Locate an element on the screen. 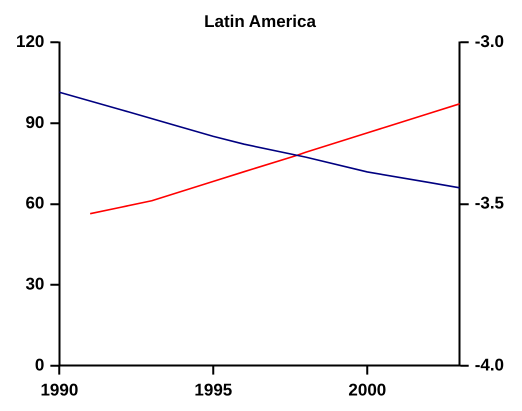 The width and height of the screenshot is (522, 411). chart-title: Latin America is located at coordinates (260, 21).